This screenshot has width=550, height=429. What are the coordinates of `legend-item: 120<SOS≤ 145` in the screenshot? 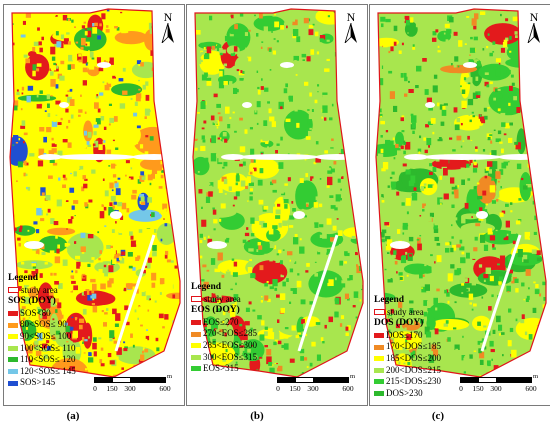 It's located at (42, 372).